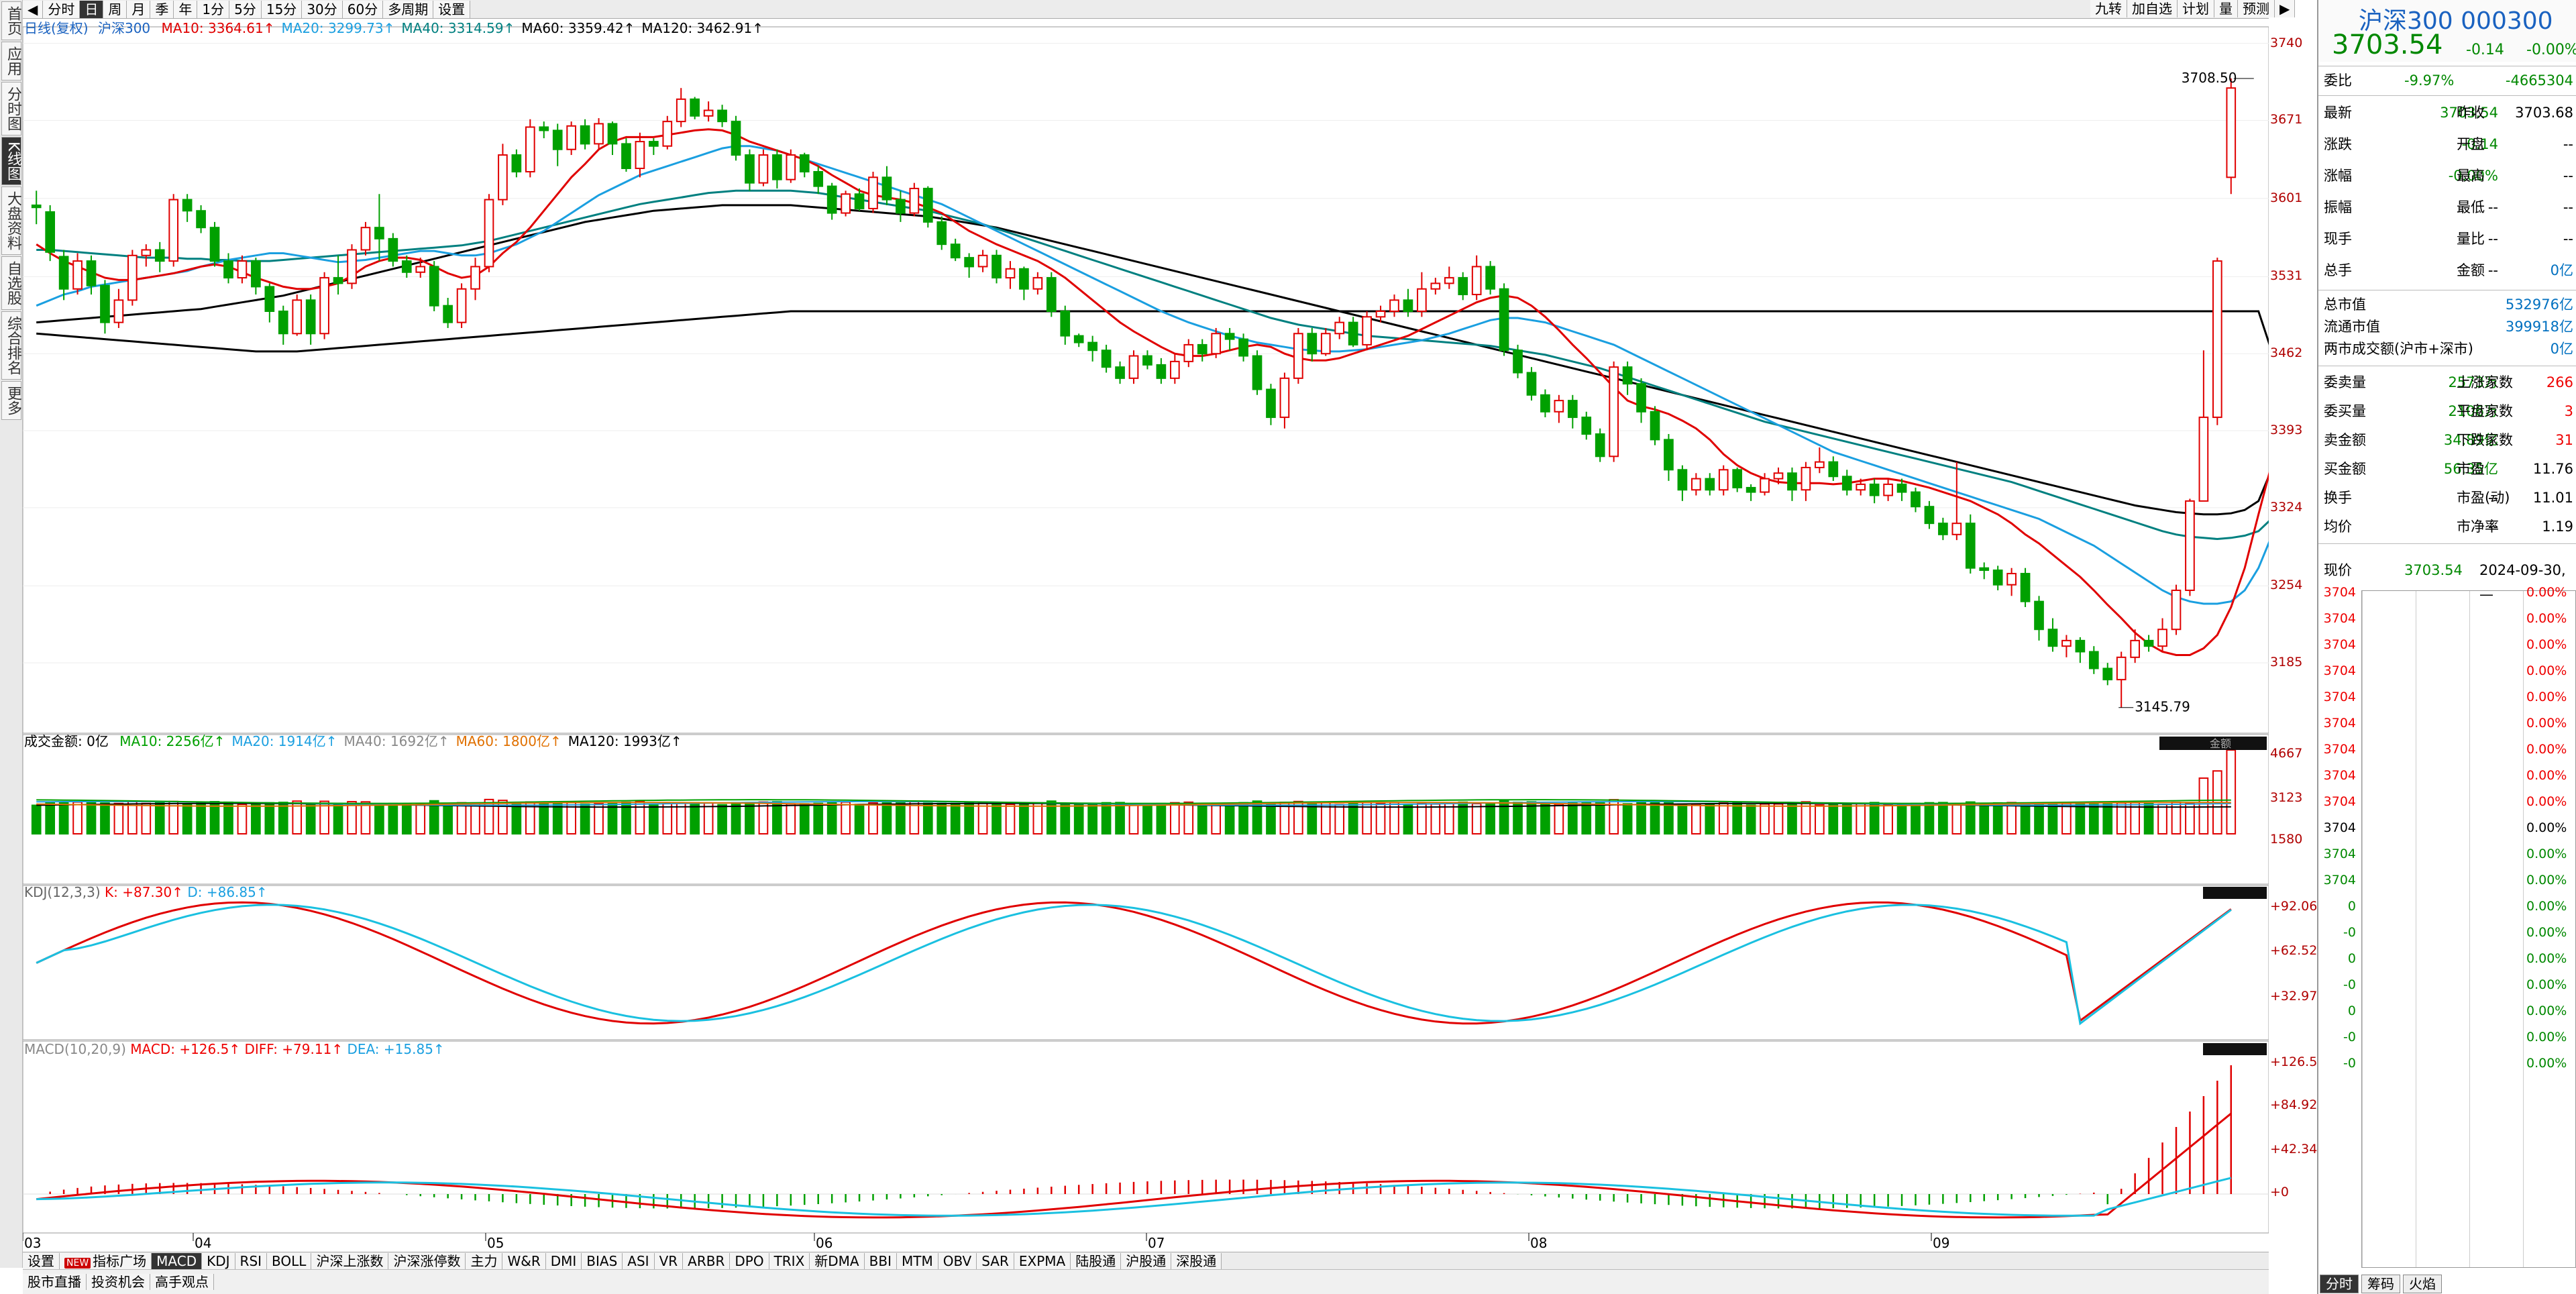 Image resolution: width=2576 pixels, height=1294 pixels. What do you see at coordinates (11, 20) in the screenshot?
I see `side-tab: 首页` at bounding box center [11, 20].